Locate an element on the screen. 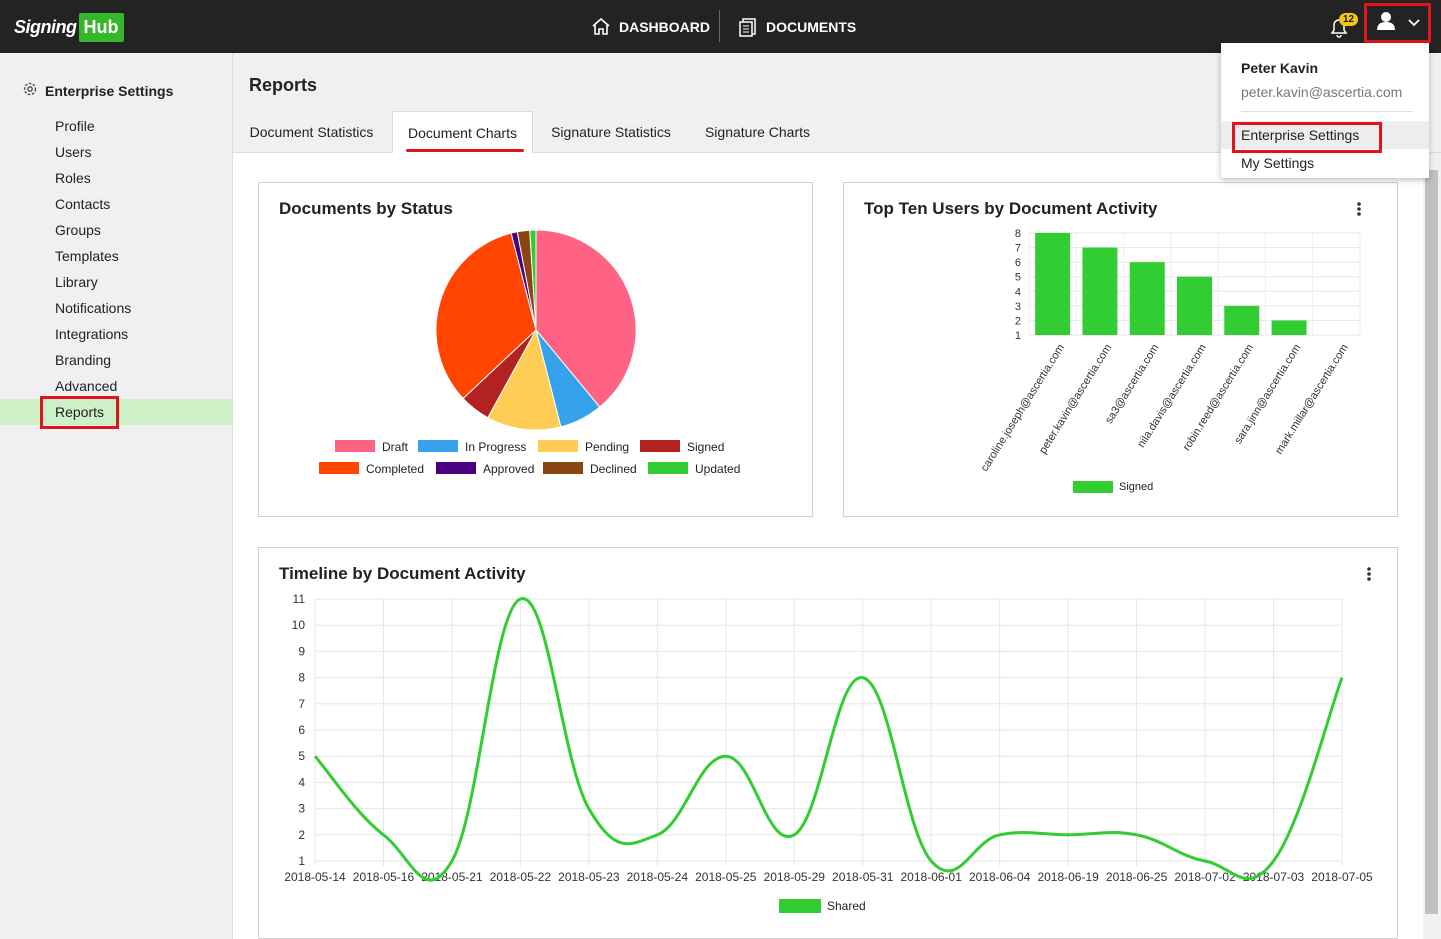 This screenshot has height=939, width=1441. y-tick-label: 3 is located at coordinates (301, 809).